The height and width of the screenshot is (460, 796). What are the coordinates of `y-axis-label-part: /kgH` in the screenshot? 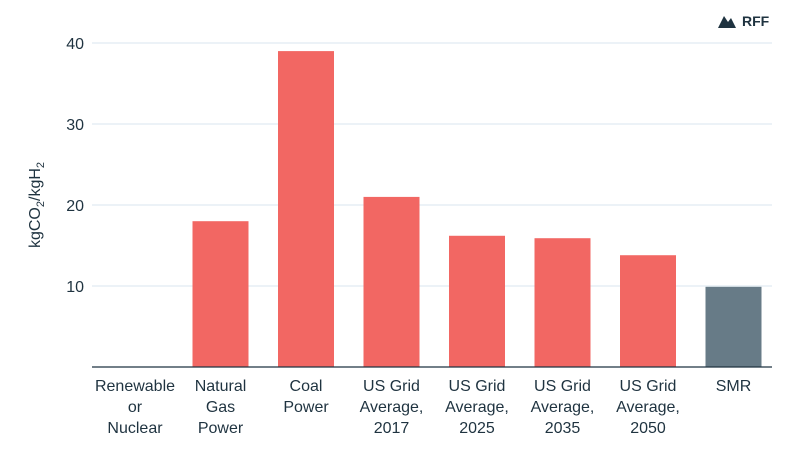 It's located at (35, 184).